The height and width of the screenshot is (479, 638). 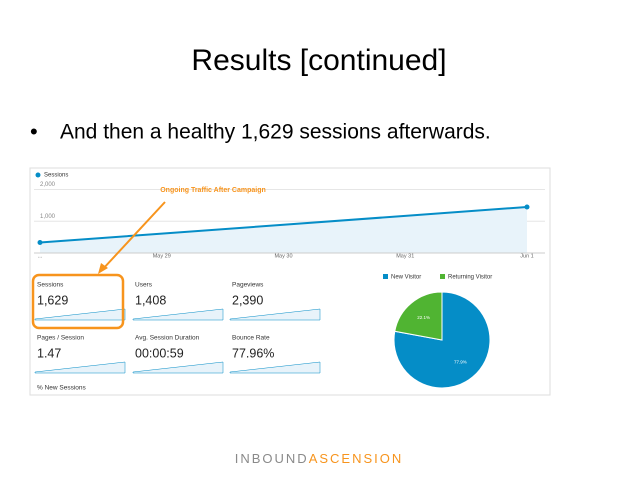 I want to click on legend-label: Returning Visitor, so click(x=470, y=278).